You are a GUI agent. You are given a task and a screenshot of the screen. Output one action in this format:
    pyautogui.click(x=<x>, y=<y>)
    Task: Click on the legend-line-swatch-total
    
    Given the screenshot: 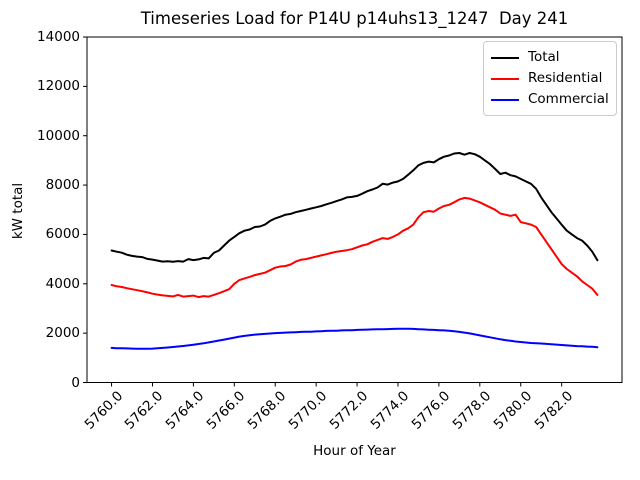 What is the action you would take?
    pyautogui.click(x=505, y=57)
    